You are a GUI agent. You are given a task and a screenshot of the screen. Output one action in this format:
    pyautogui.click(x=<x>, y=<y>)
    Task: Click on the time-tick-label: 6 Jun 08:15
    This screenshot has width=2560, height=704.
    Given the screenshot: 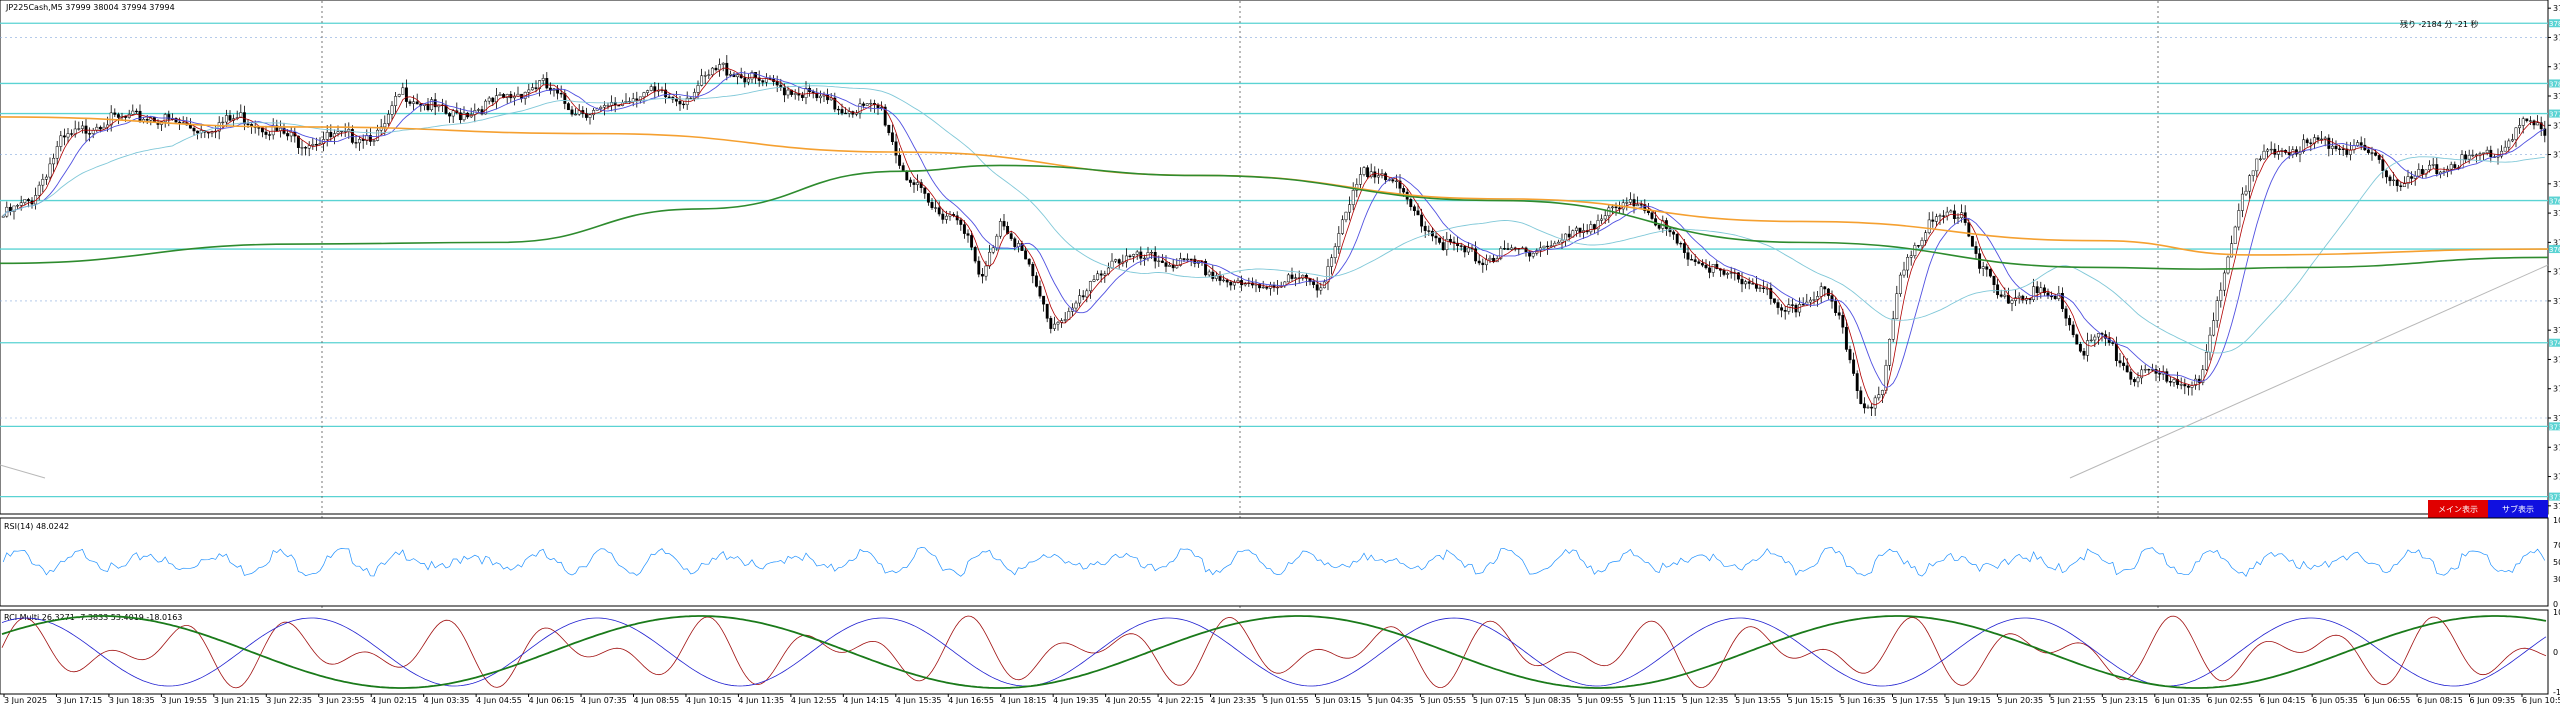 What is the action you would take?
    pyautogui.click(x=2440, y=700)
    